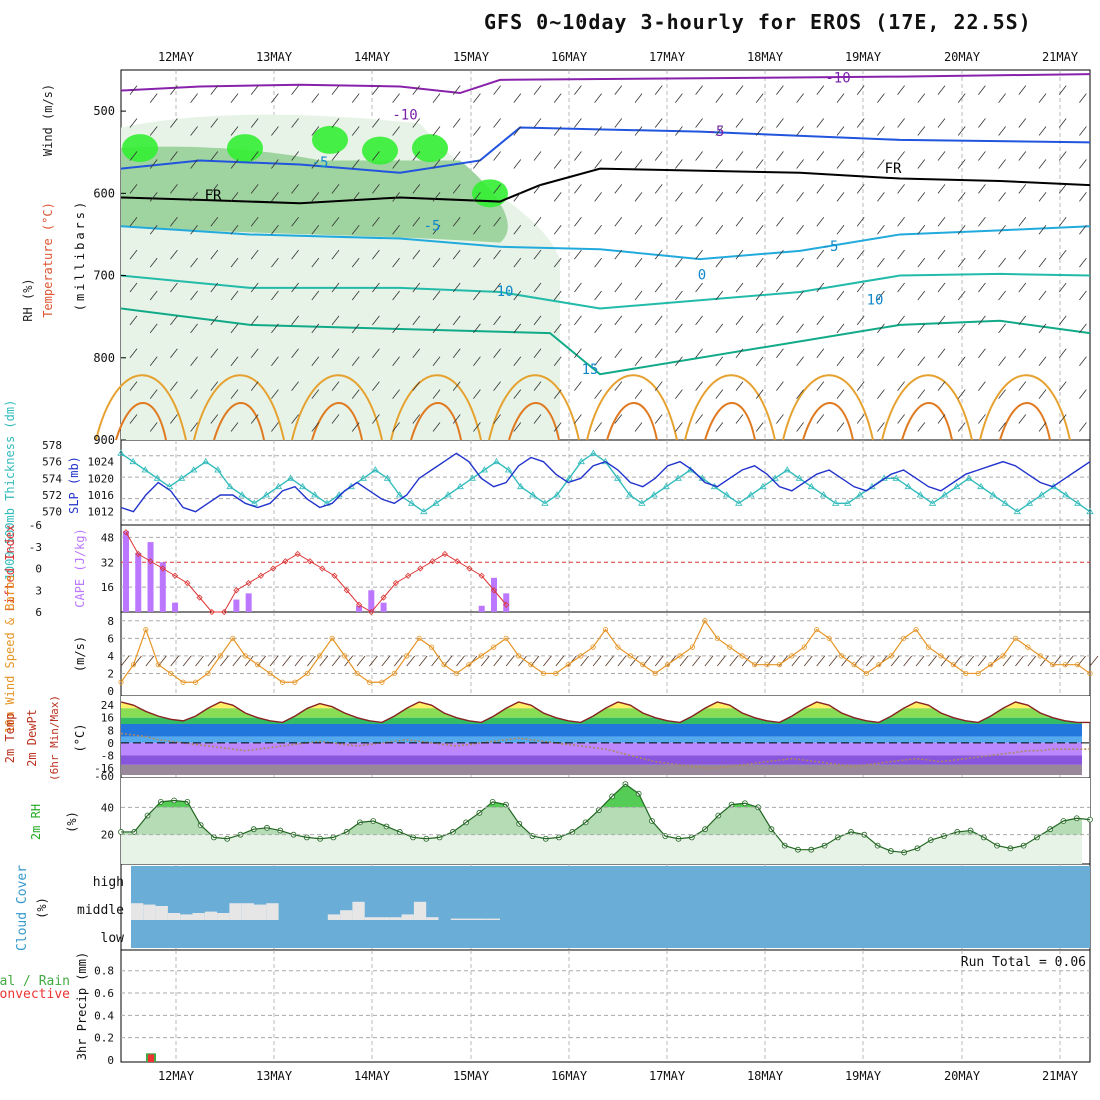  I want to click on contour-label: -5, so click(320, 163).